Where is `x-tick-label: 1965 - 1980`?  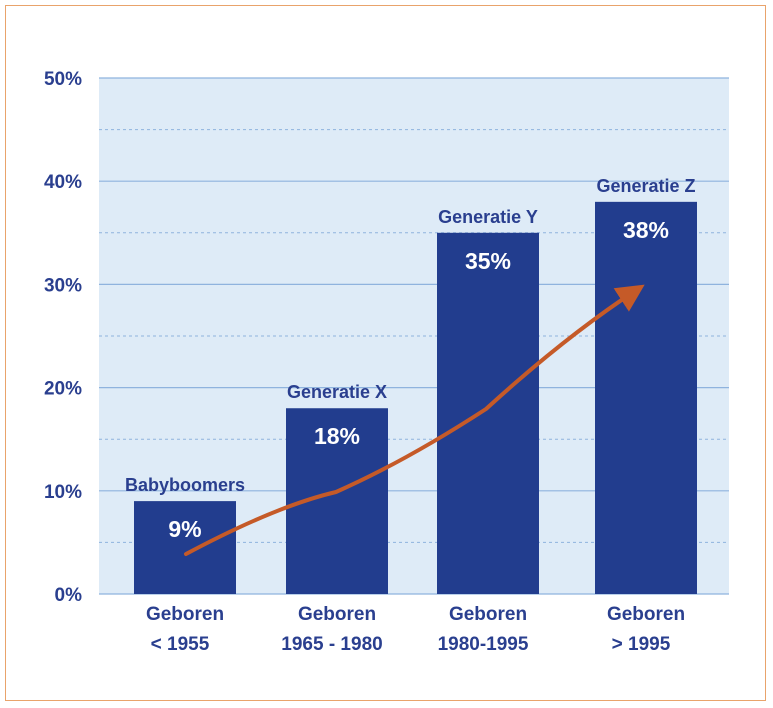
x-tick-label: 1965 - 1980 is located at coordinates (331, 644).